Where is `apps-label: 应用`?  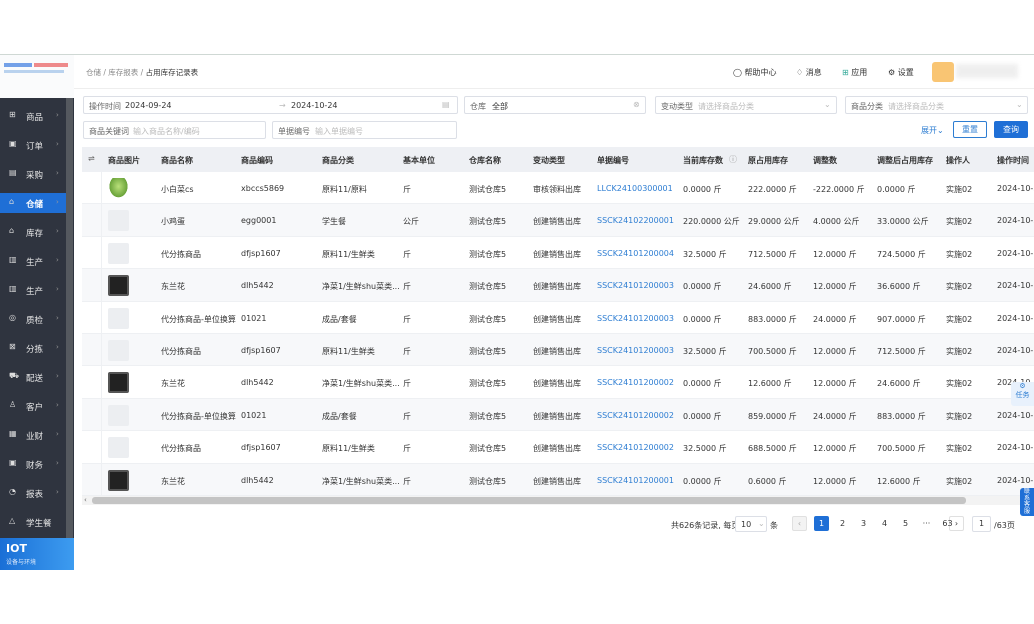
apps-label: 应用 is located at coordinates (859, 72).